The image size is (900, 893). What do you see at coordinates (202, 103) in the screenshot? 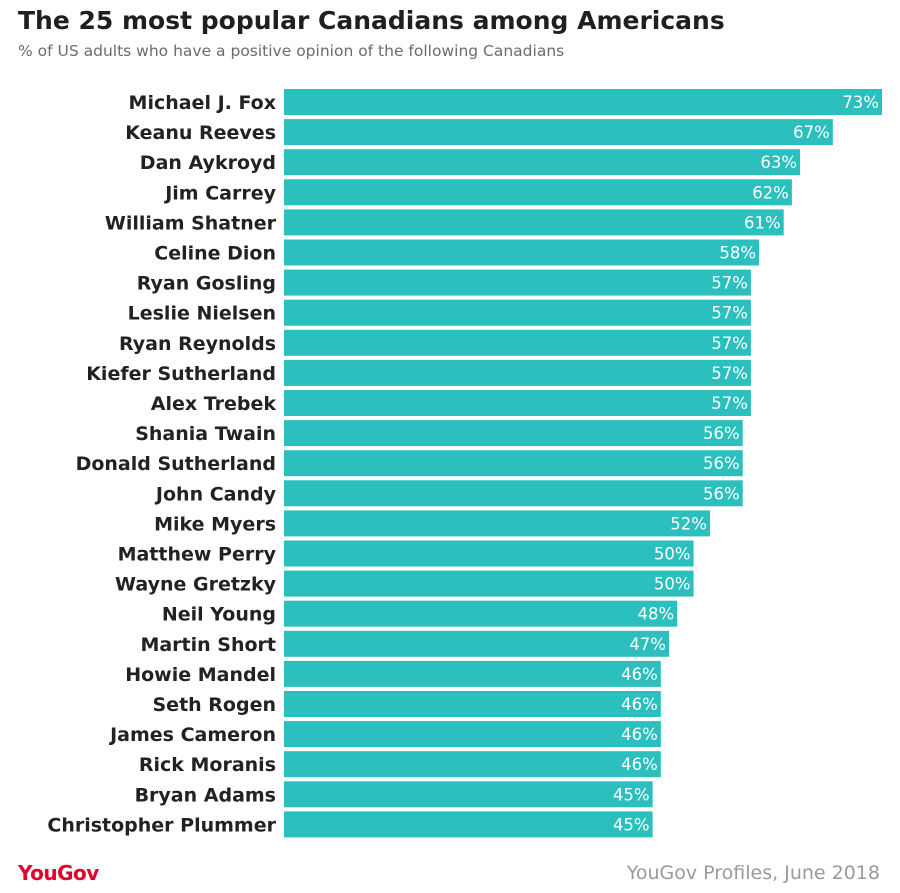
I see `category-label: Michael J. Fox` at bounding box center [202, 103].